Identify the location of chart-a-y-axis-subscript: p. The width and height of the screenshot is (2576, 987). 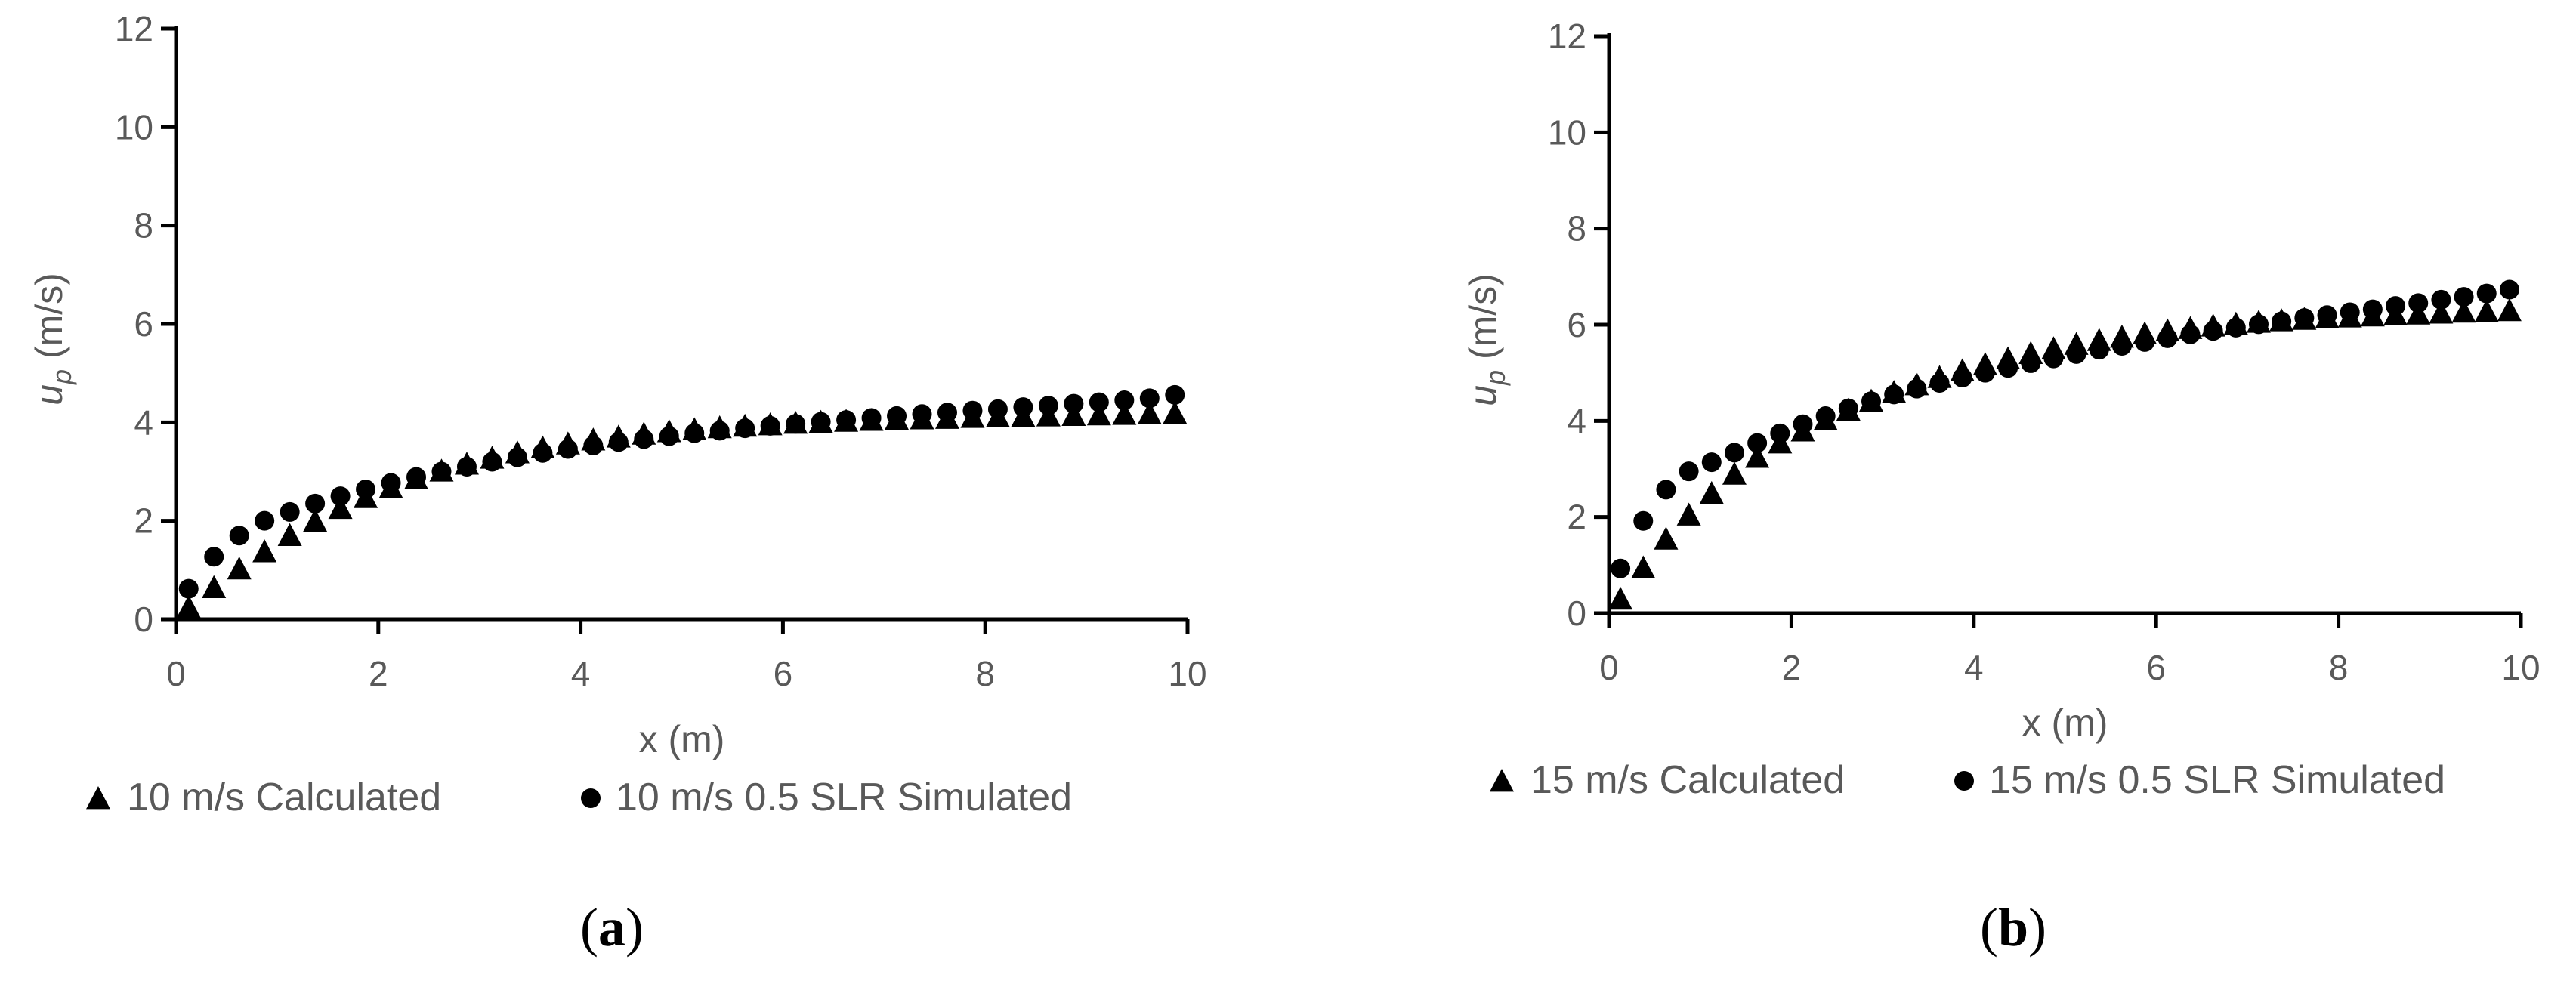
(61, 377).